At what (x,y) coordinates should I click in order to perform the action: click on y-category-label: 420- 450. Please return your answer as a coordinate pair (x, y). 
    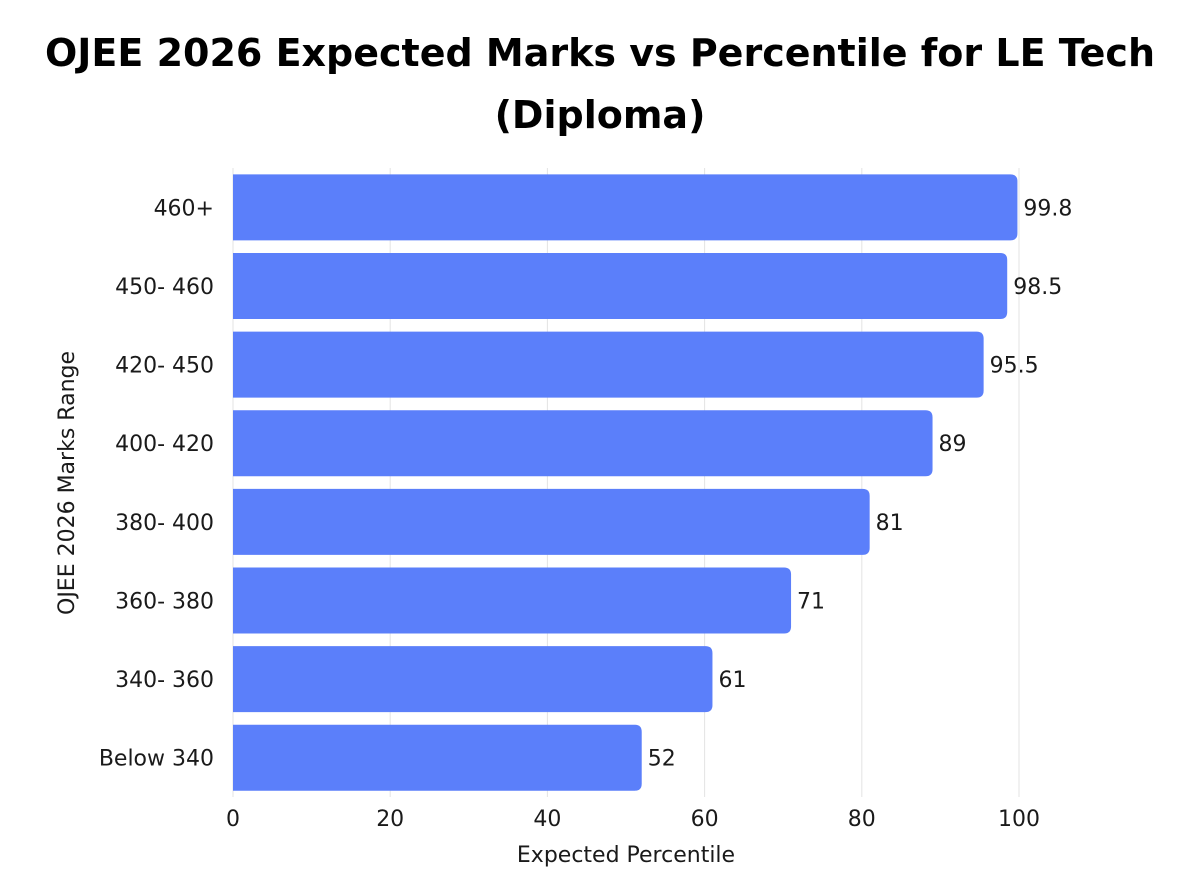
    Looking at the image, I should click on (164, 366).